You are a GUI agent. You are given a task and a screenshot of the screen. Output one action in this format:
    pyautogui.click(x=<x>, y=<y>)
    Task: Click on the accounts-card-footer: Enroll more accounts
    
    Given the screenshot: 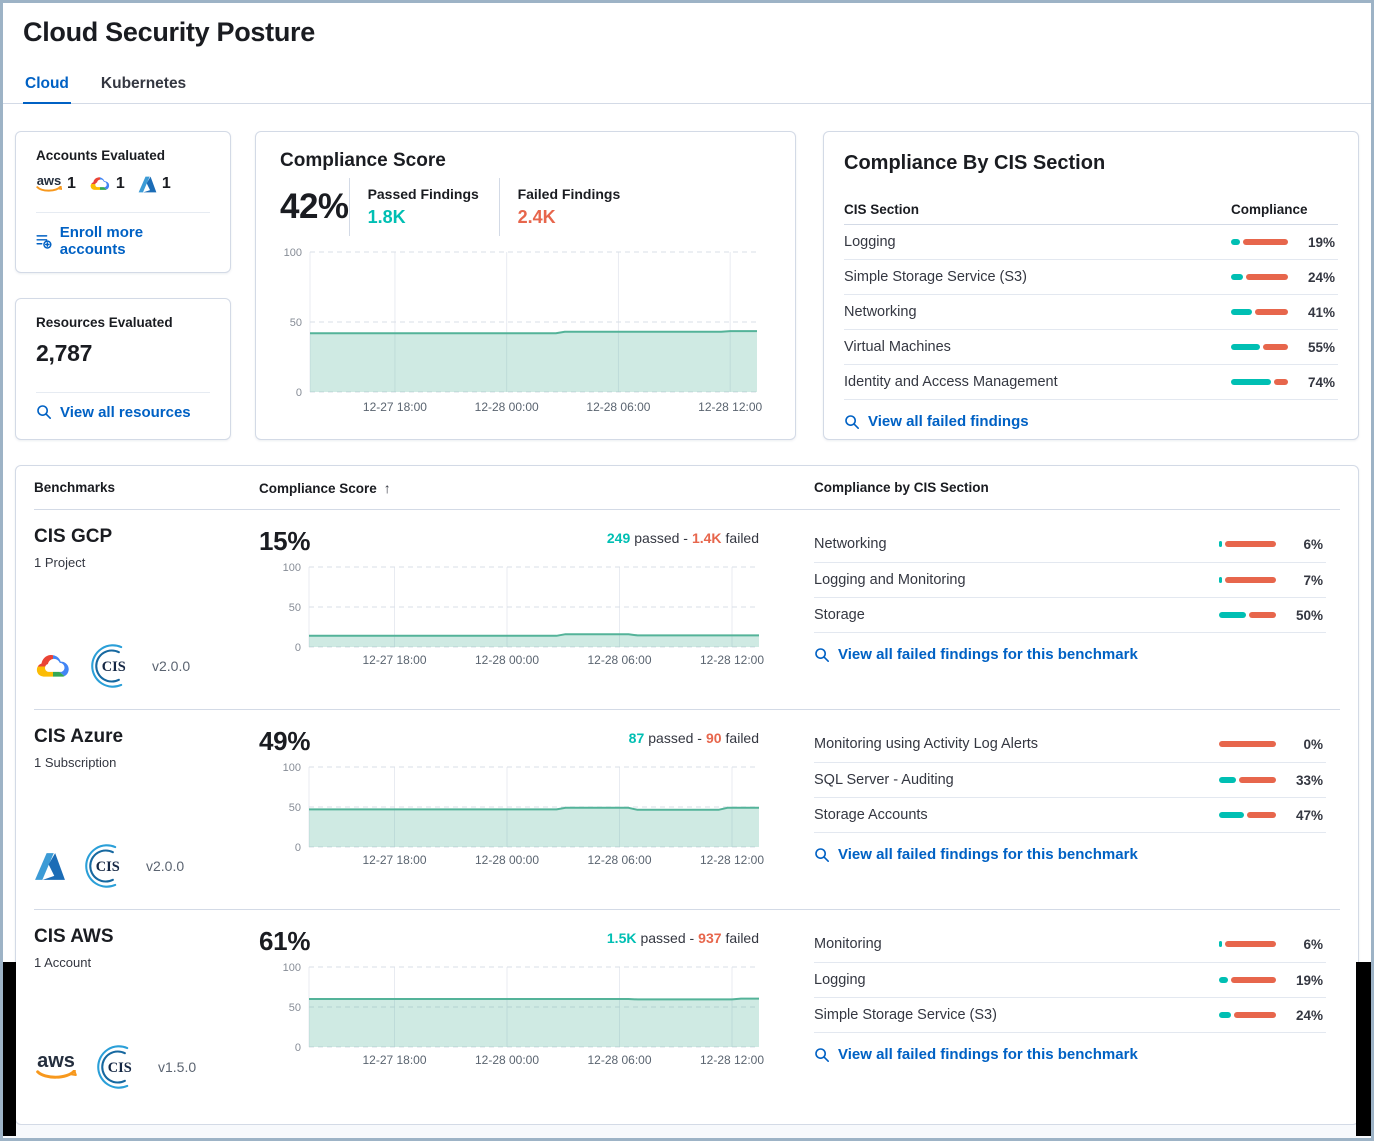 What is the action you would take?
    pyautogui.click(x=123, y=235)
    